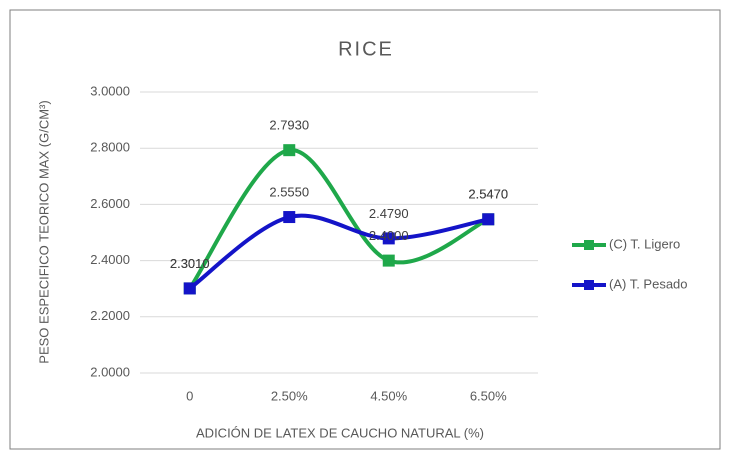 This screenshot has height=460, width=731. What do you see at coordinates (289, 125) in the screenshot?
I see `data-label: 2.7930` at bounding box center [289, 125].